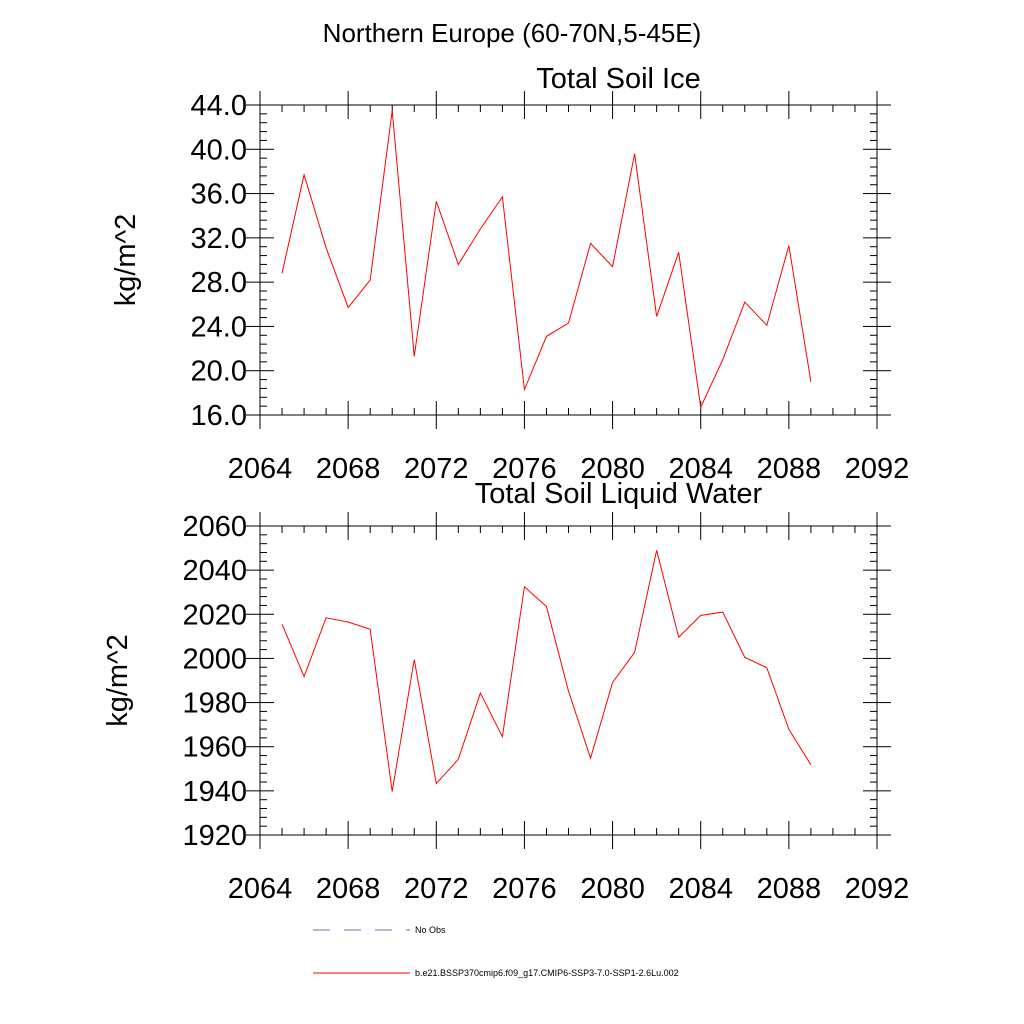 The image size is (1024, 1024). Describe the element at coordinates (219, 195) in the screenshot. I see `y-tick-label: 36.0` at that location.